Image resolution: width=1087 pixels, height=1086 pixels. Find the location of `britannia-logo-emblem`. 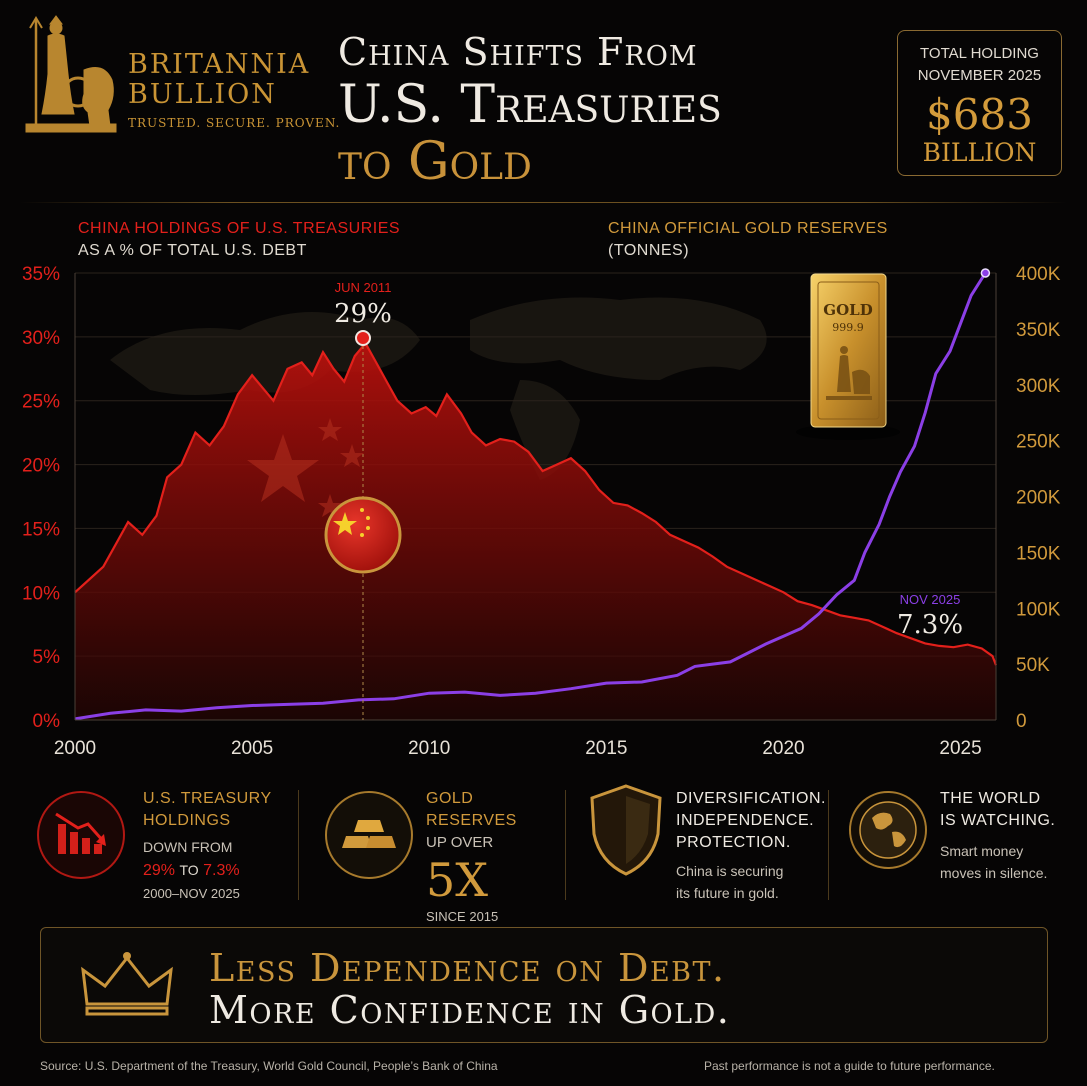

britannia-logo-emblem is located at coordinates (71, 74).